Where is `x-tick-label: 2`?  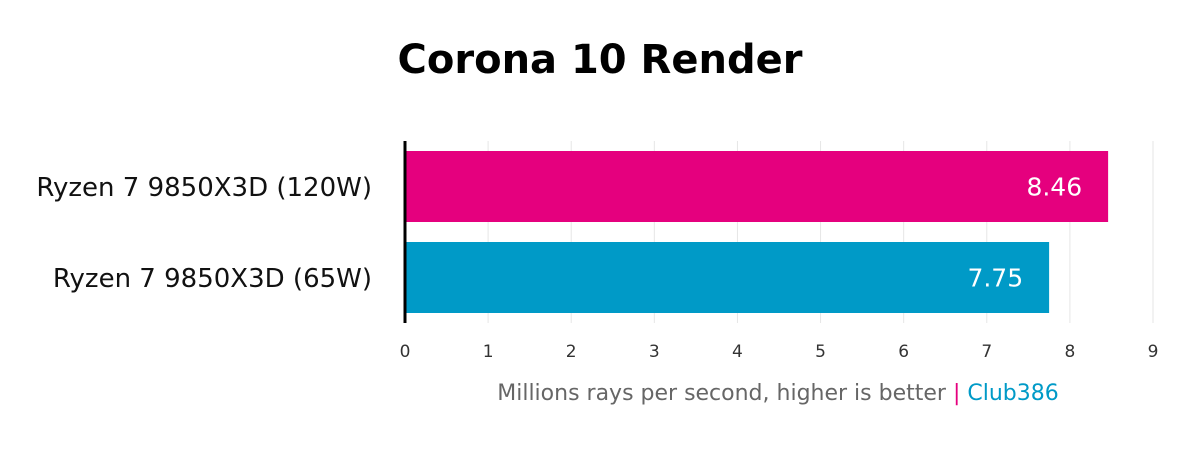
x-tick-label: 2 is located at coordinates (571, 352).